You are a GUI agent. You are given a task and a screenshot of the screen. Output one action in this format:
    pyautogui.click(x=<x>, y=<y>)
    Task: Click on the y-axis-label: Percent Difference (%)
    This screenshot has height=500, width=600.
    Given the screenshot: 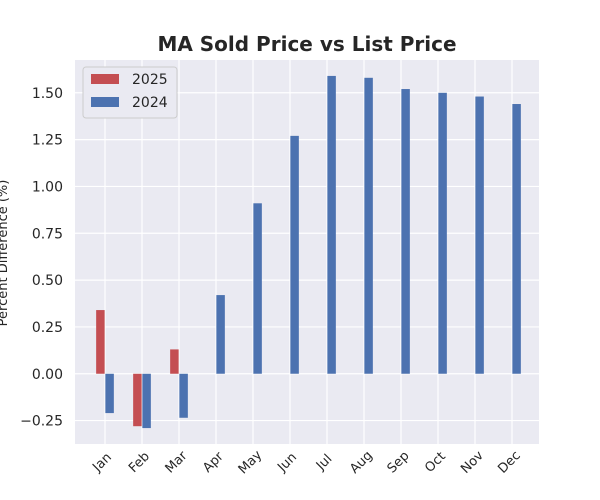 What is the action you would take?
    pyautogui.click(x=5, y=253)
    